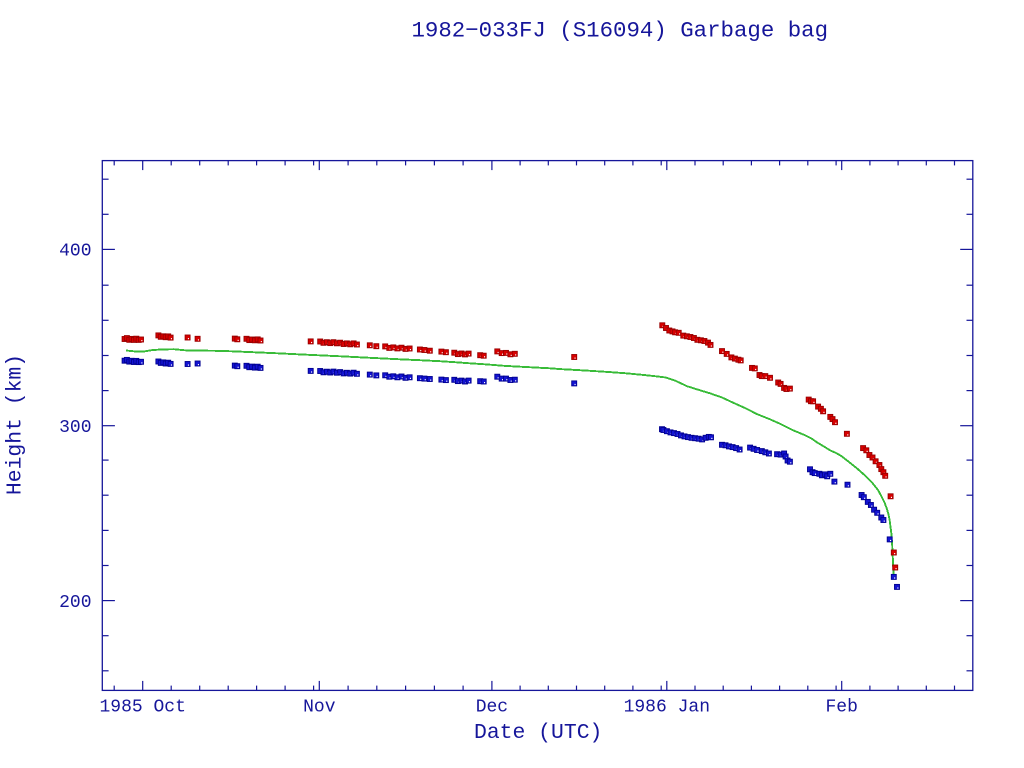 The height and width of the screenshot is (768, 1024). What do you see at coordinates (16, 424) in the screenshot?
I see `svg-text: Height (km)` at bounding box center [16, 424].